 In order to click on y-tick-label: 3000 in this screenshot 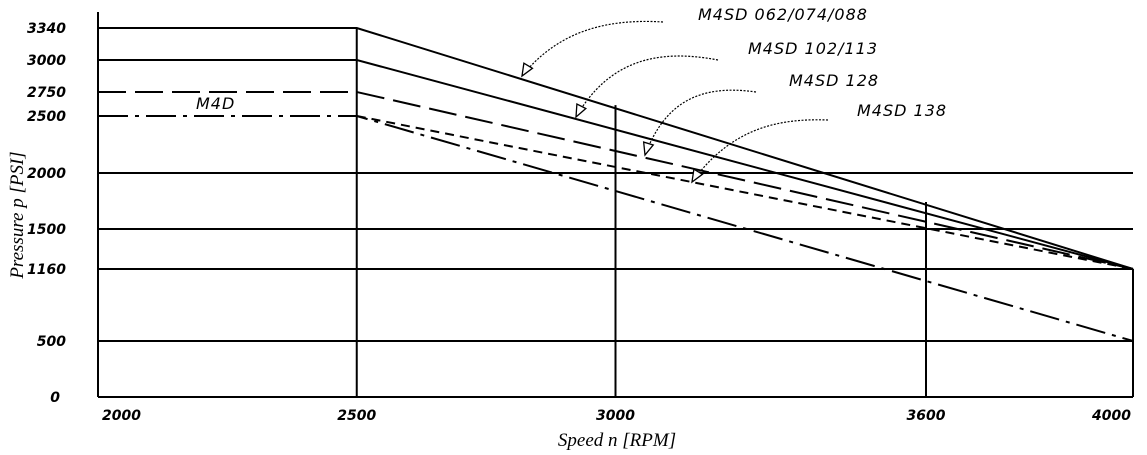, I will do `click(46, 61)`.